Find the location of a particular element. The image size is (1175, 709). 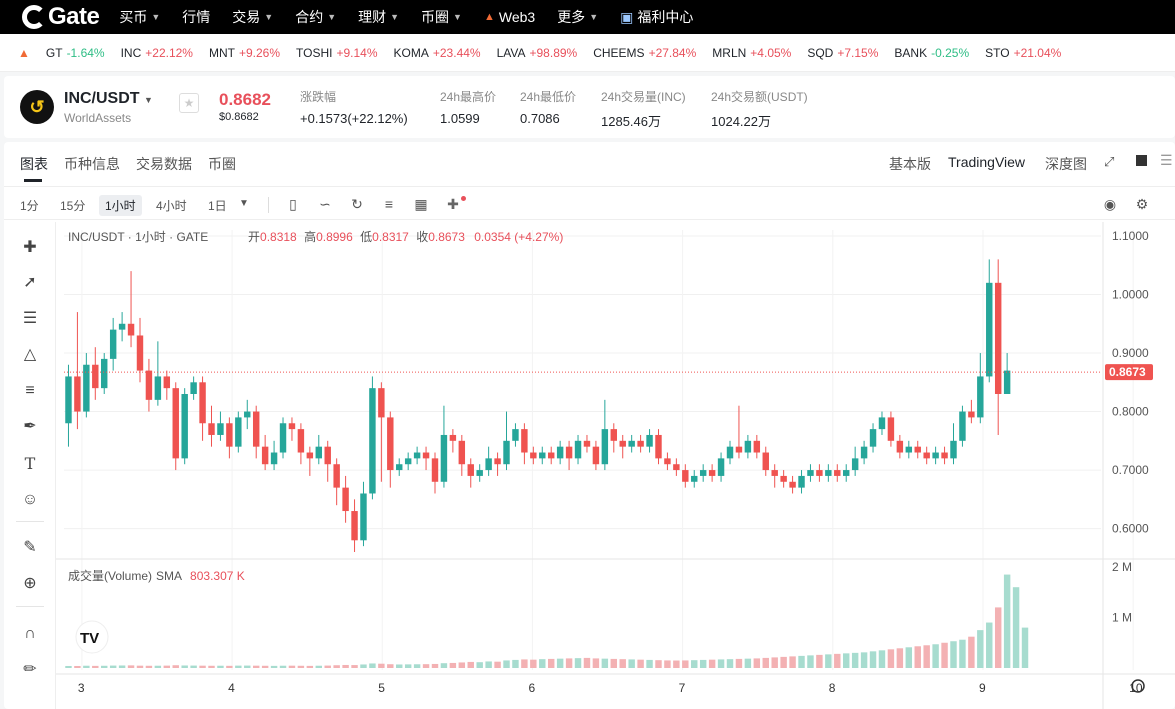

nav-item: 币圈 ▼ is located at coordinates (441, 17).